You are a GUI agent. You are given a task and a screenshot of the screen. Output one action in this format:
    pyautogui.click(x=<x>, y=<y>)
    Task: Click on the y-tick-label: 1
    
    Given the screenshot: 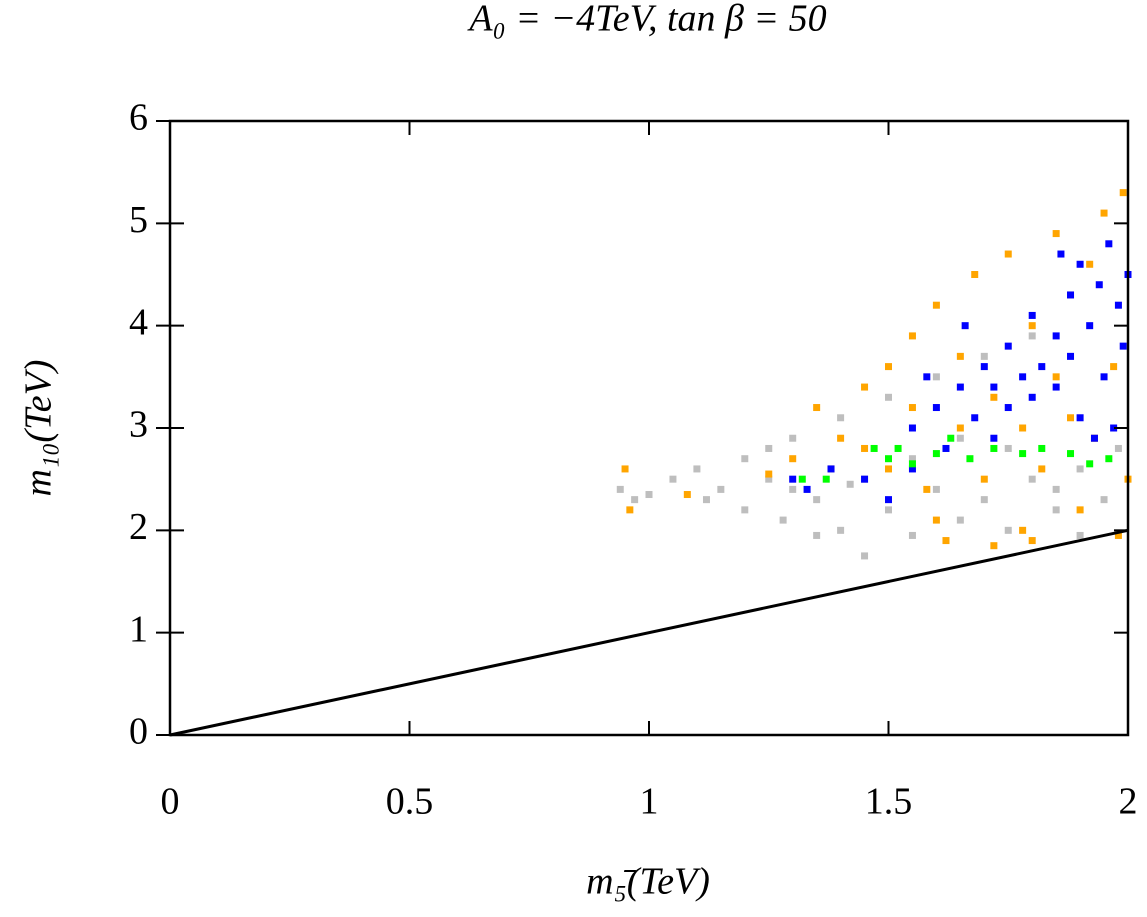 What is the action you would take?
    pyautogui.click(x=138, y=629)
    